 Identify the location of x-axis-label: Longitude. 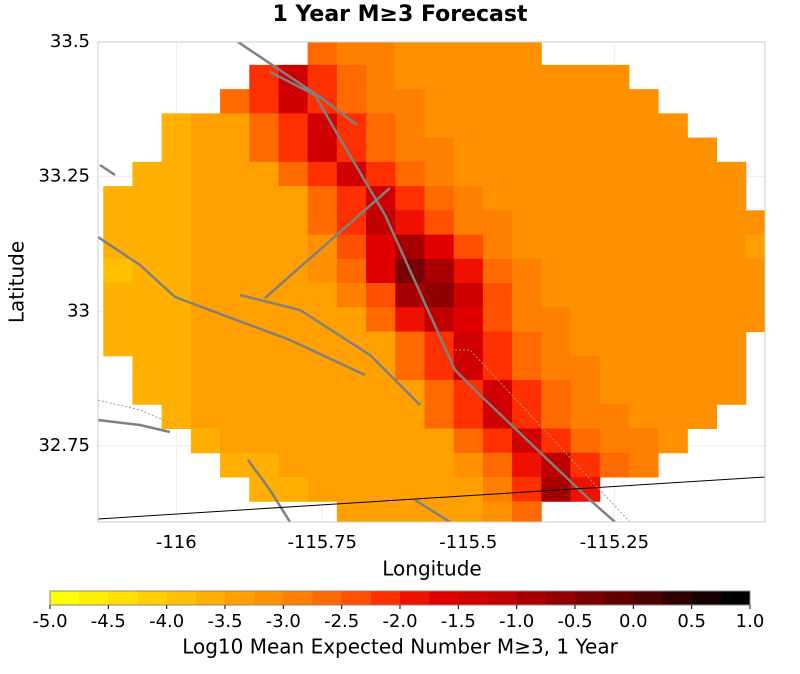
(431, 569).